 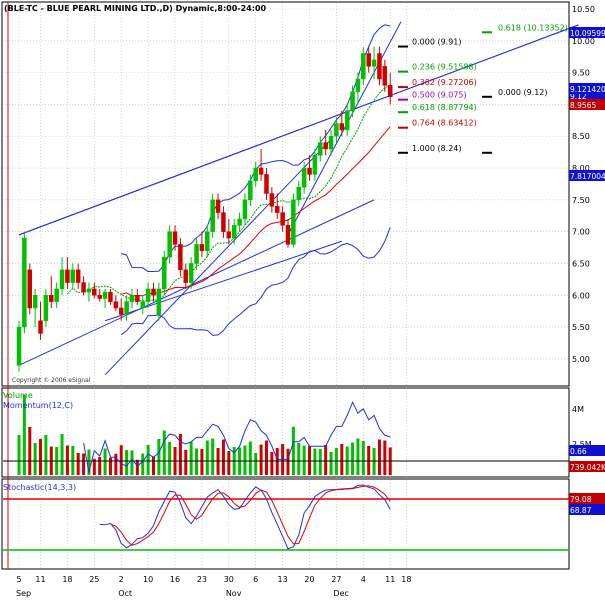 I want to click on price-badge-text: 9.1214206, so click(x=587, y=89).